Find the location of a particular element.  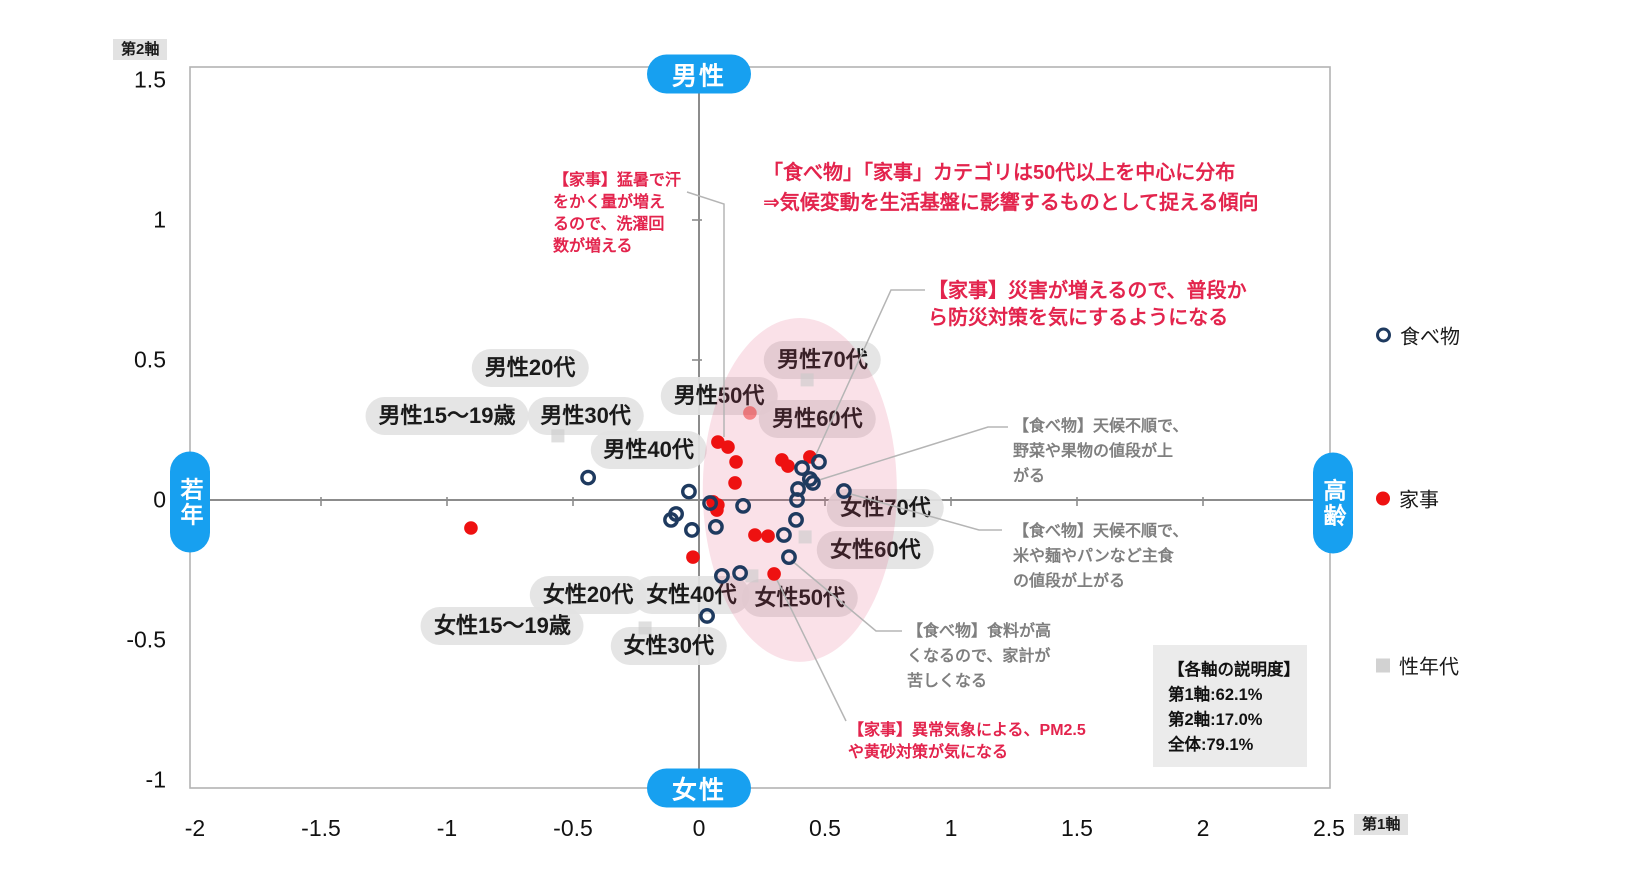

explained-variance-axis2: 第2軸:17.0% is located at coordinates (1215, 720).